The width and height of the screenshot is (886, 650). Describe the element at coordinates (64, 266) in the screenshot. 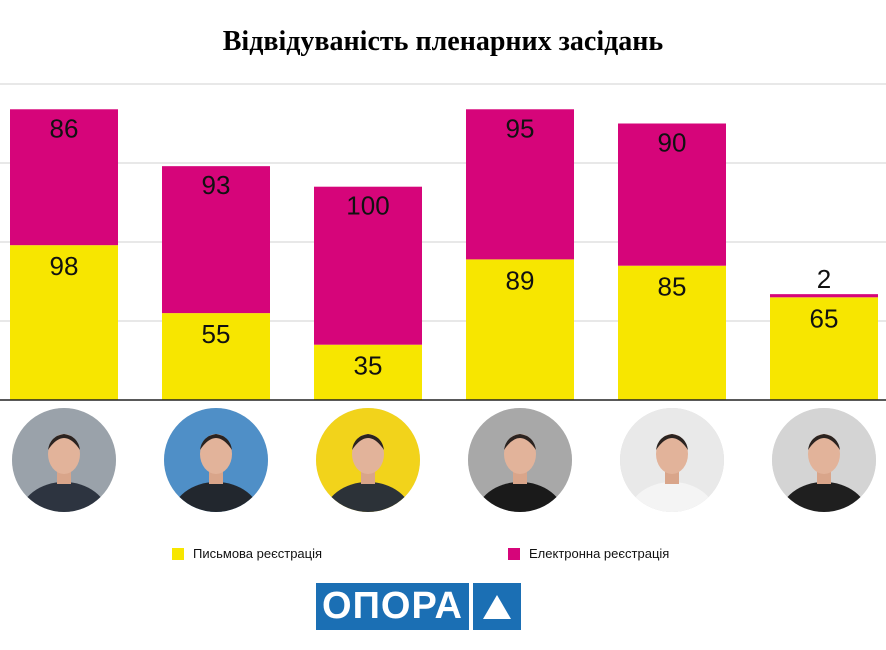

I see `data-label-written: 98` at that location.